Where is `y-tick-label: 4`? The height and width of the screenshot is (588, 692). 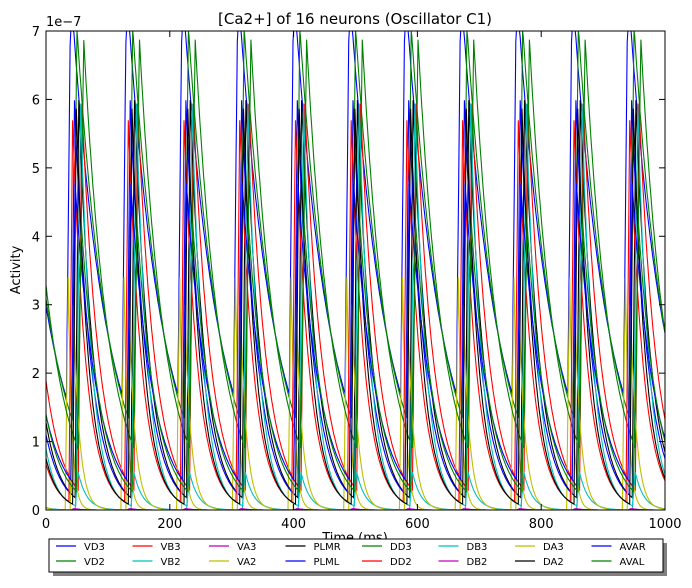 y-tick-label: 4 is located at coordinates (36, 237).